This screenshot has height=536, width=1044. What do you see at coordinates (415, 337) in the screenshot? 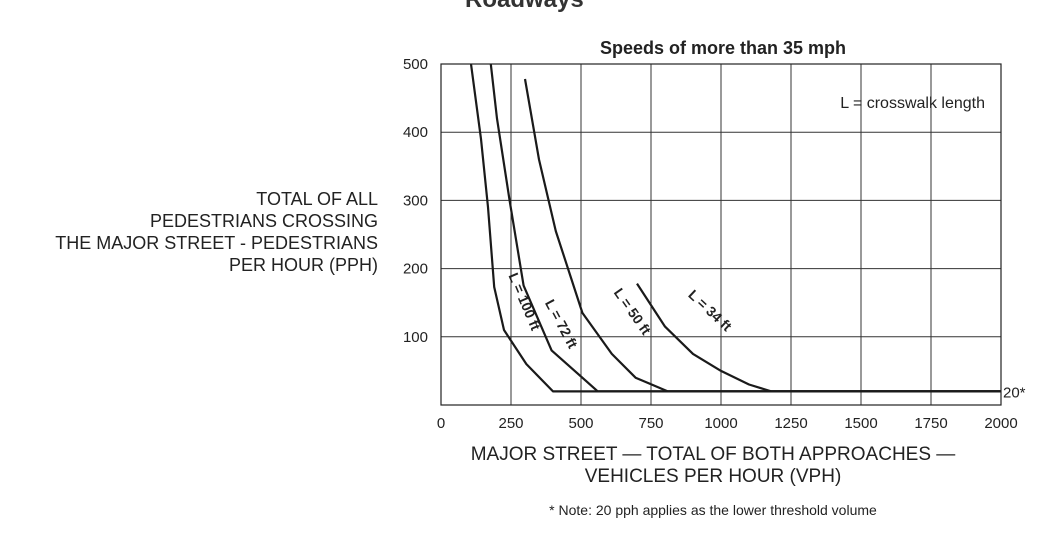
I see `y-tick-label: 100` at bounding box center [415, 337].